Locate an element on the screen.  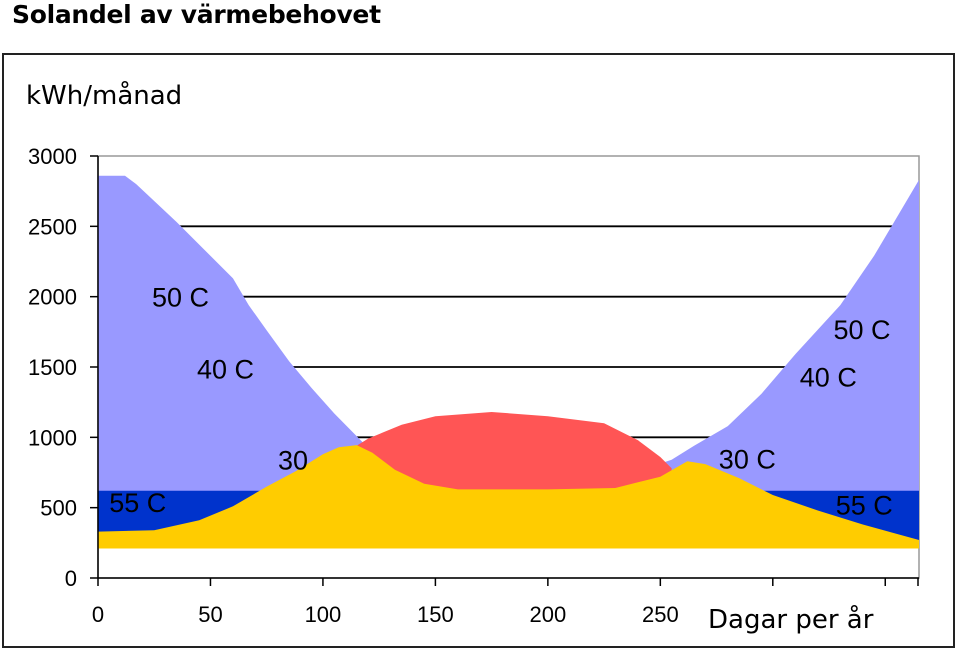
y-tick-label-2500: 2500 is located at coordinates (52, 226).